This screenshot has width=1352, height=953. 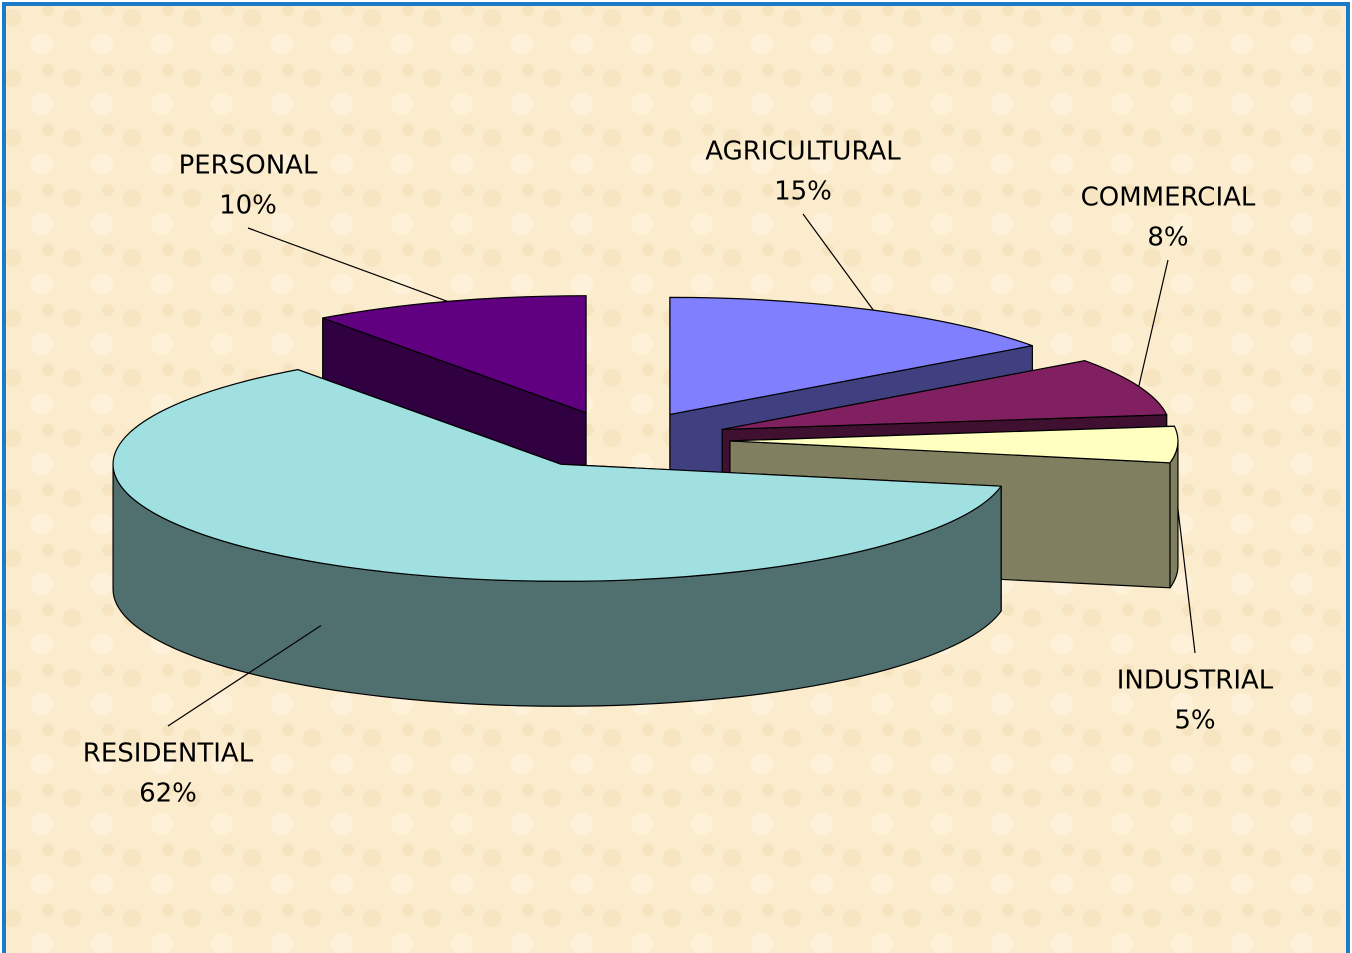 I want to click on slice-label-name: COMMERCIAL, so click(x=1168, y=198).